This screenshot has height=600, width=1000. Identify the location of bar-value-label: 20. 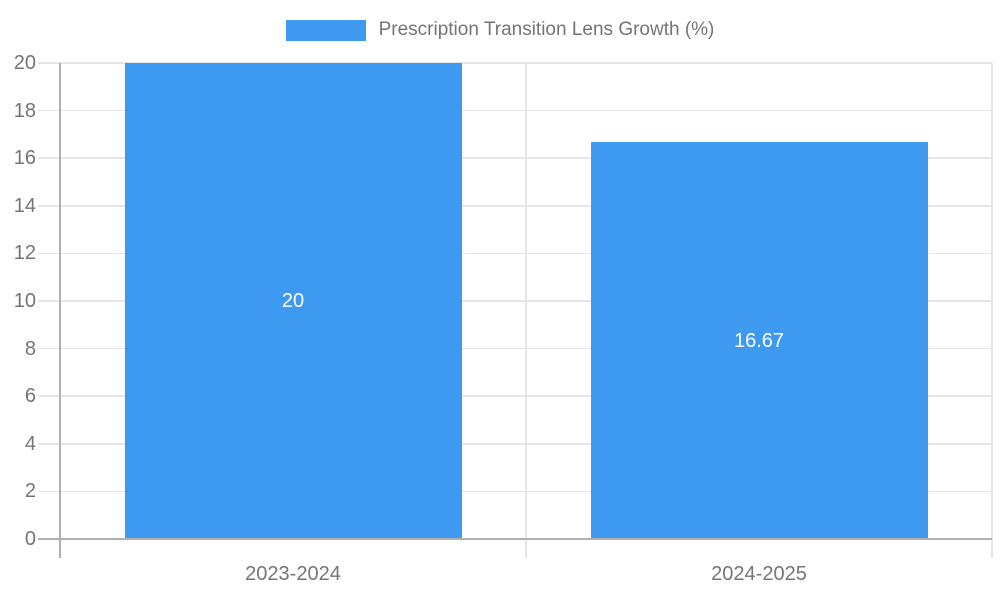
(293, 301).